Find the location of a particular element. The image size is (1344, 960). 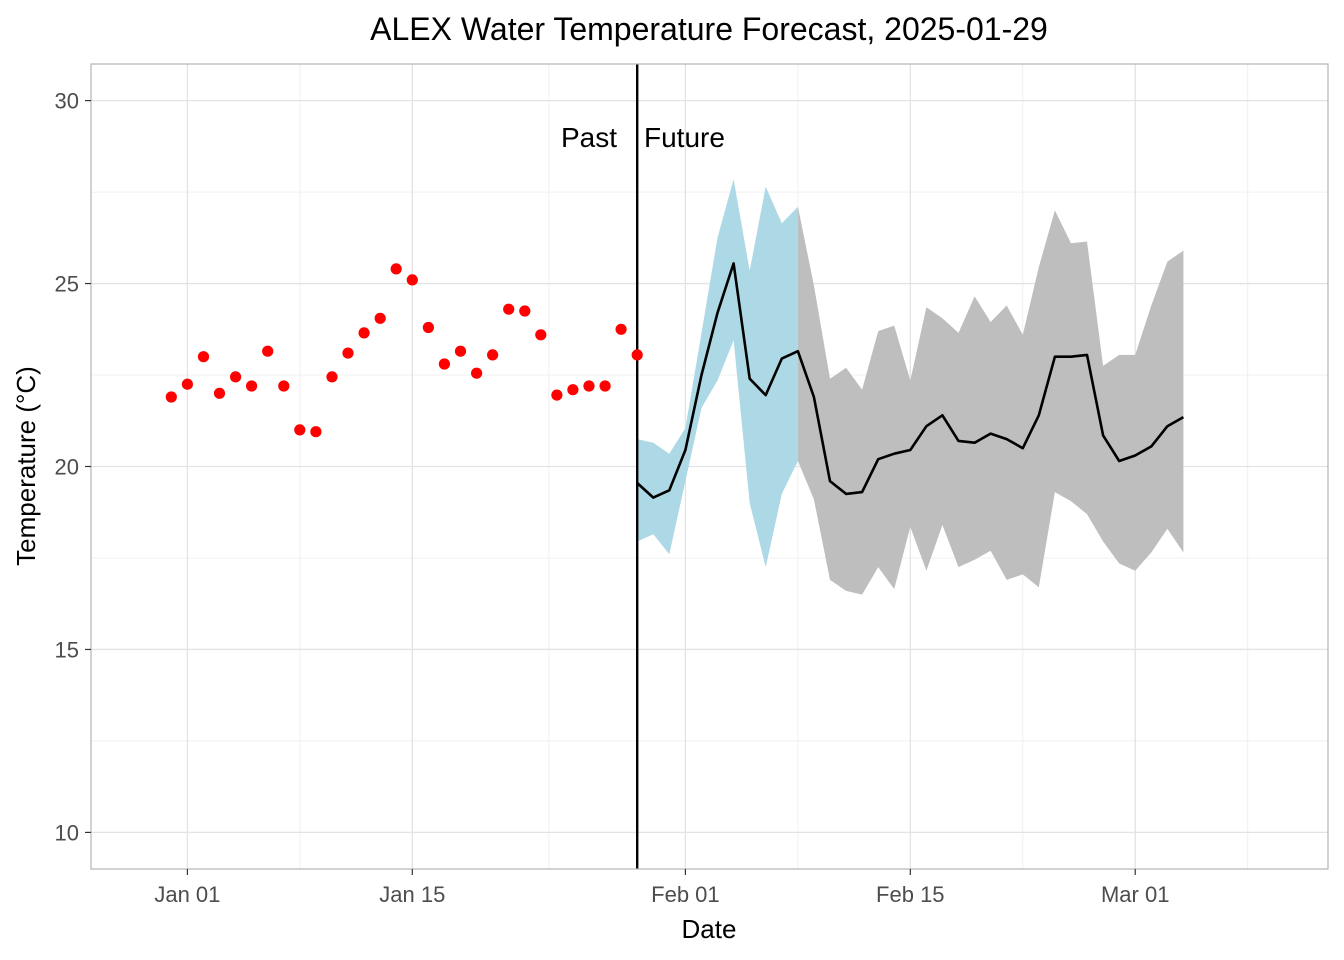

y-axis-ticks: 10 15 20 25 30 is located at coordinates (73, 467).